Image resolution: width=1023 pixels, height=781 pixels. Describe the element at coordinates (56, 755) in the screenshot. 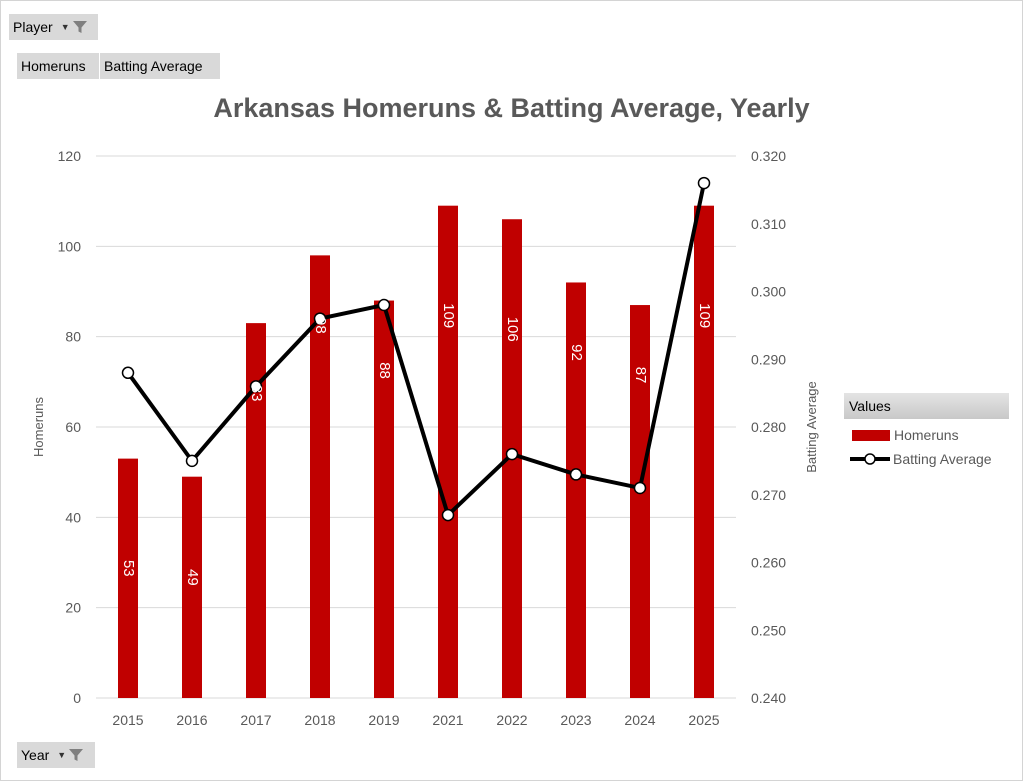

I see `year-filter-button: Year ▼` at that location.